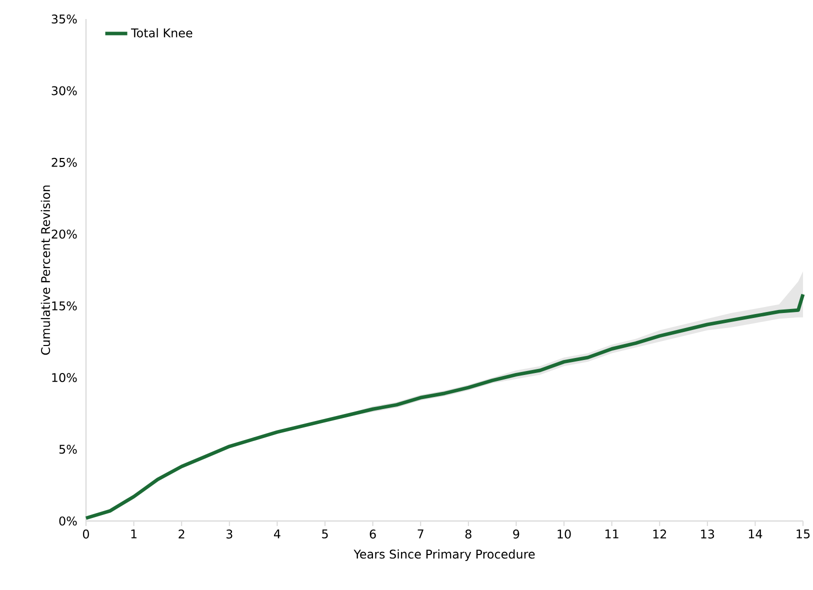 The height and width of the screenshot is (590, 813). Describe the element at coordinates (68, 449) in the screenshot. I see `y-tick-label: 5%` at that location.